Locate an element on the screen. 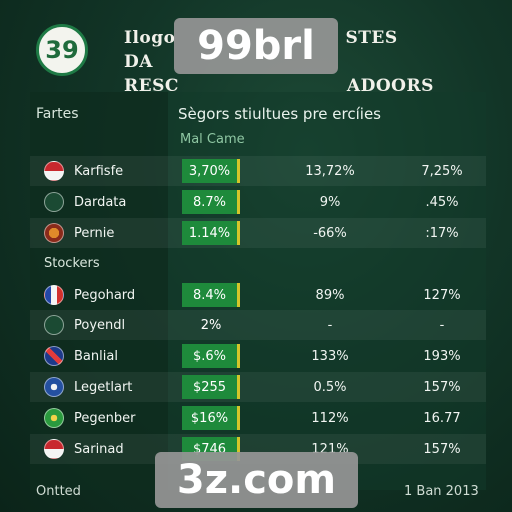 Image resolution: width=512 pixels, height=512 pixels. flag-red-white-2-icon is located at coordinates (54, 449).